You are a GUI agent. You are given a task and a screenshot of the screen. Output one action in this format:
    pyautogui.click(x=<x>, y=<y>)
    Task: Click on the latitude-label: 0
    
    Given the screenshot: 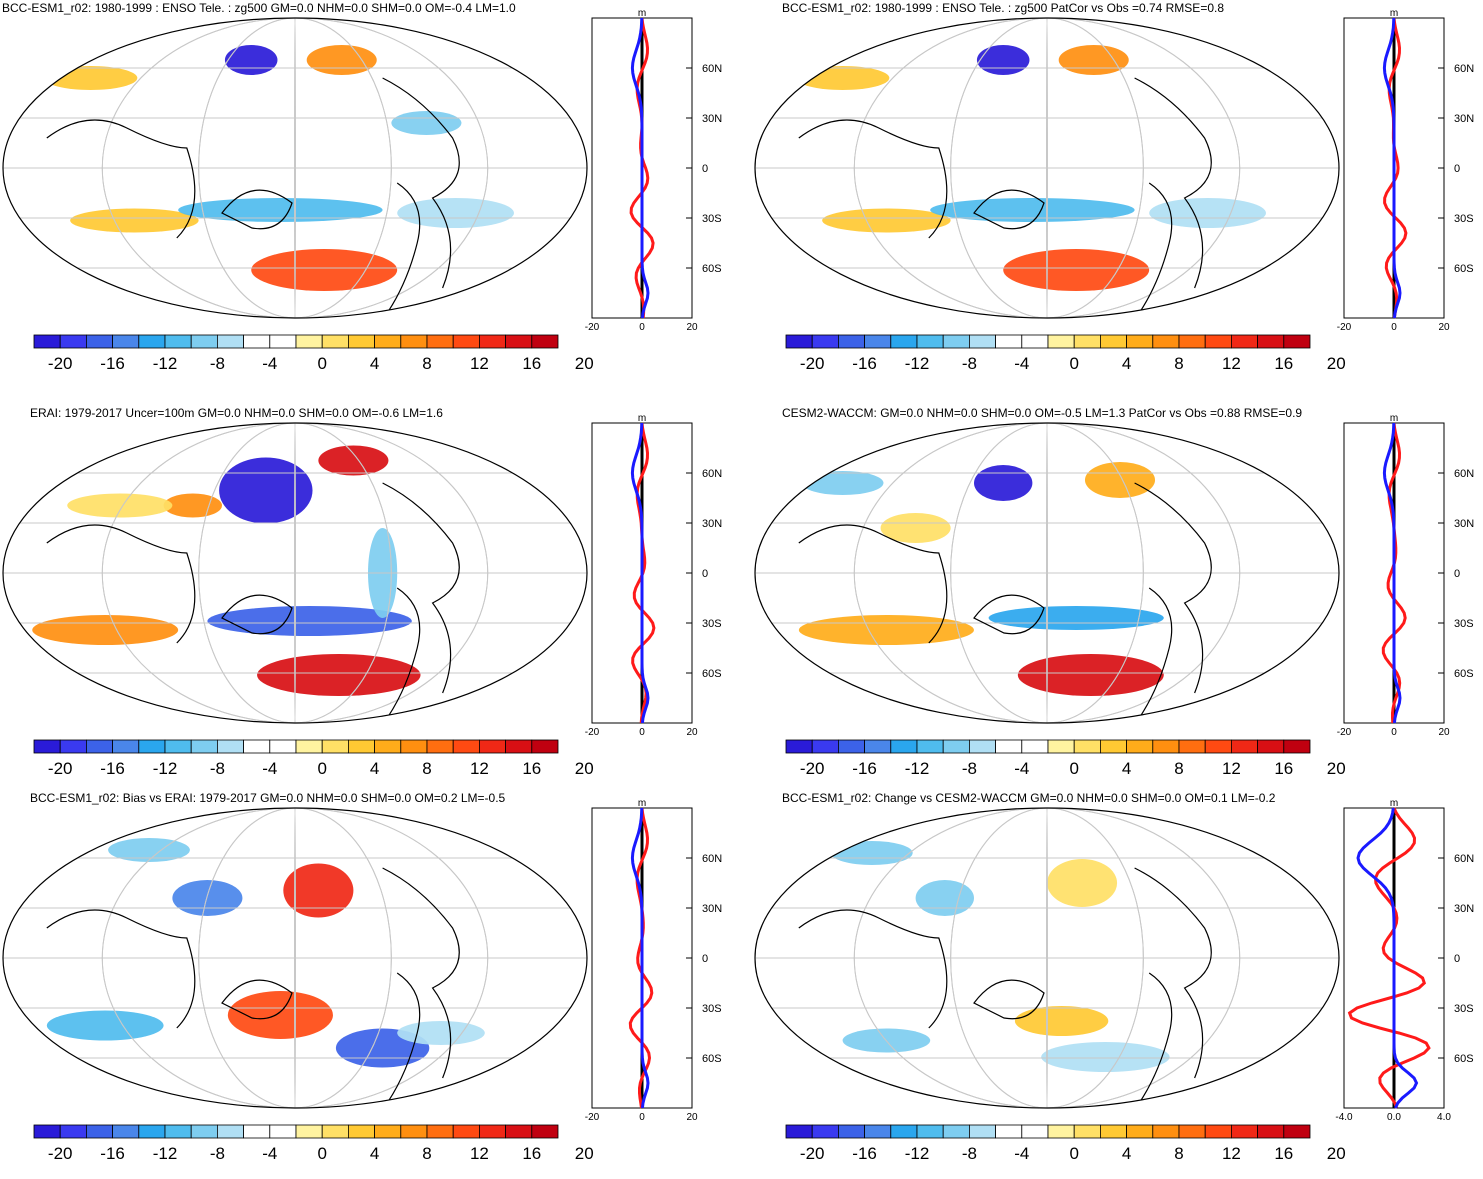 What is the action you would take?
    pyautogui.click(x=705, y=574)
    